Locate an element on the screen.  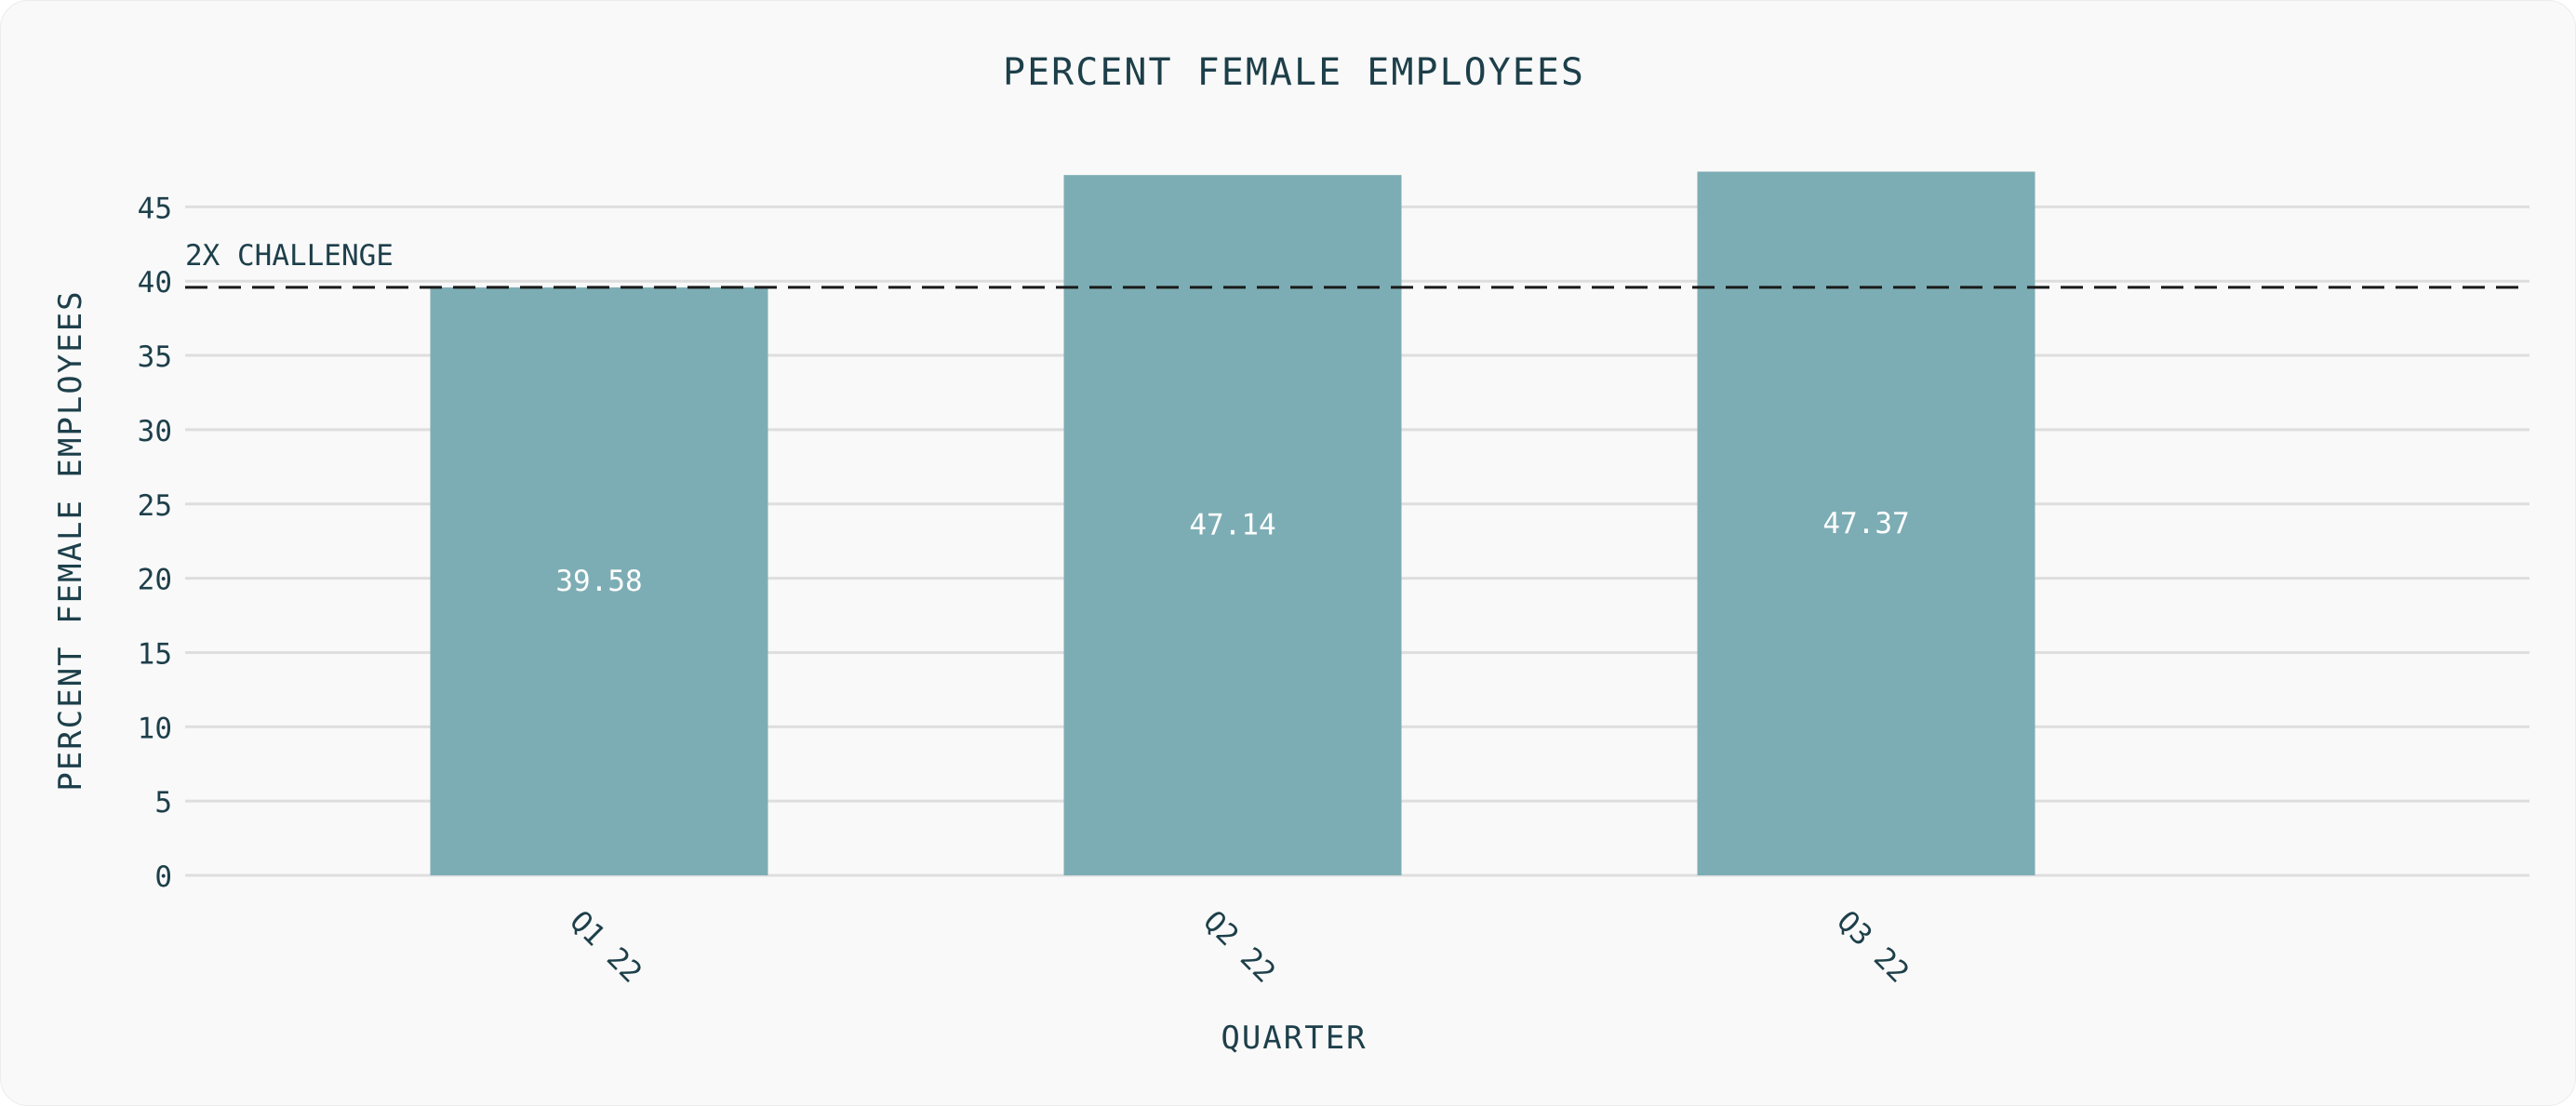
x-axis-ticks: Q1 22 Q2 22 Q3 22 is located at coordinates (1239, 946).